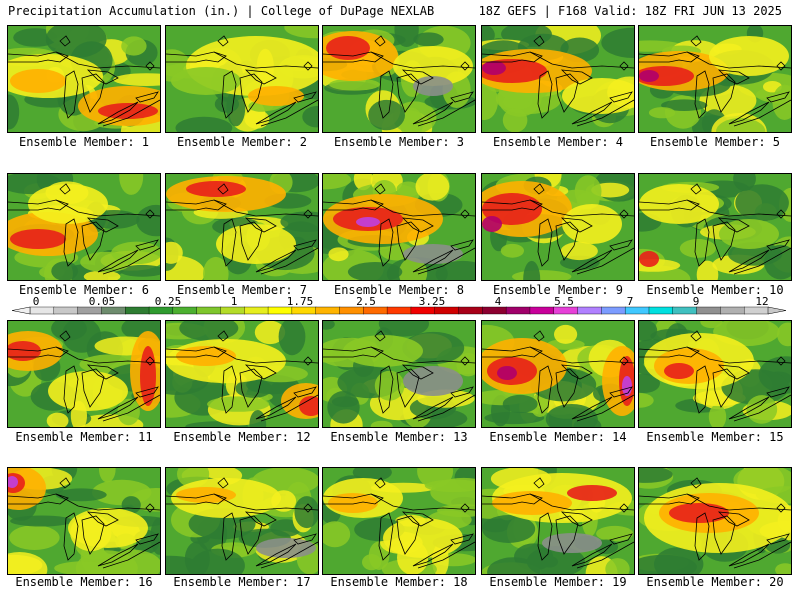 Image resolution: width=800 pixels, height=600 pixels. I want to click on colorbar-tick-label: 9, so click(696, 302).